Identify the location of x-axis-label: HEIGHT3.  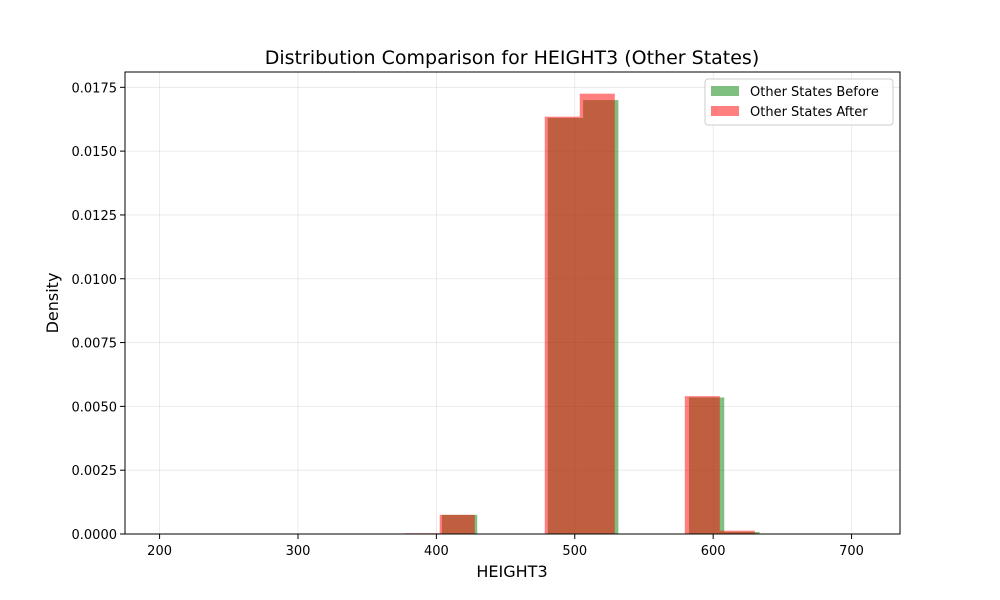
(511, 571).